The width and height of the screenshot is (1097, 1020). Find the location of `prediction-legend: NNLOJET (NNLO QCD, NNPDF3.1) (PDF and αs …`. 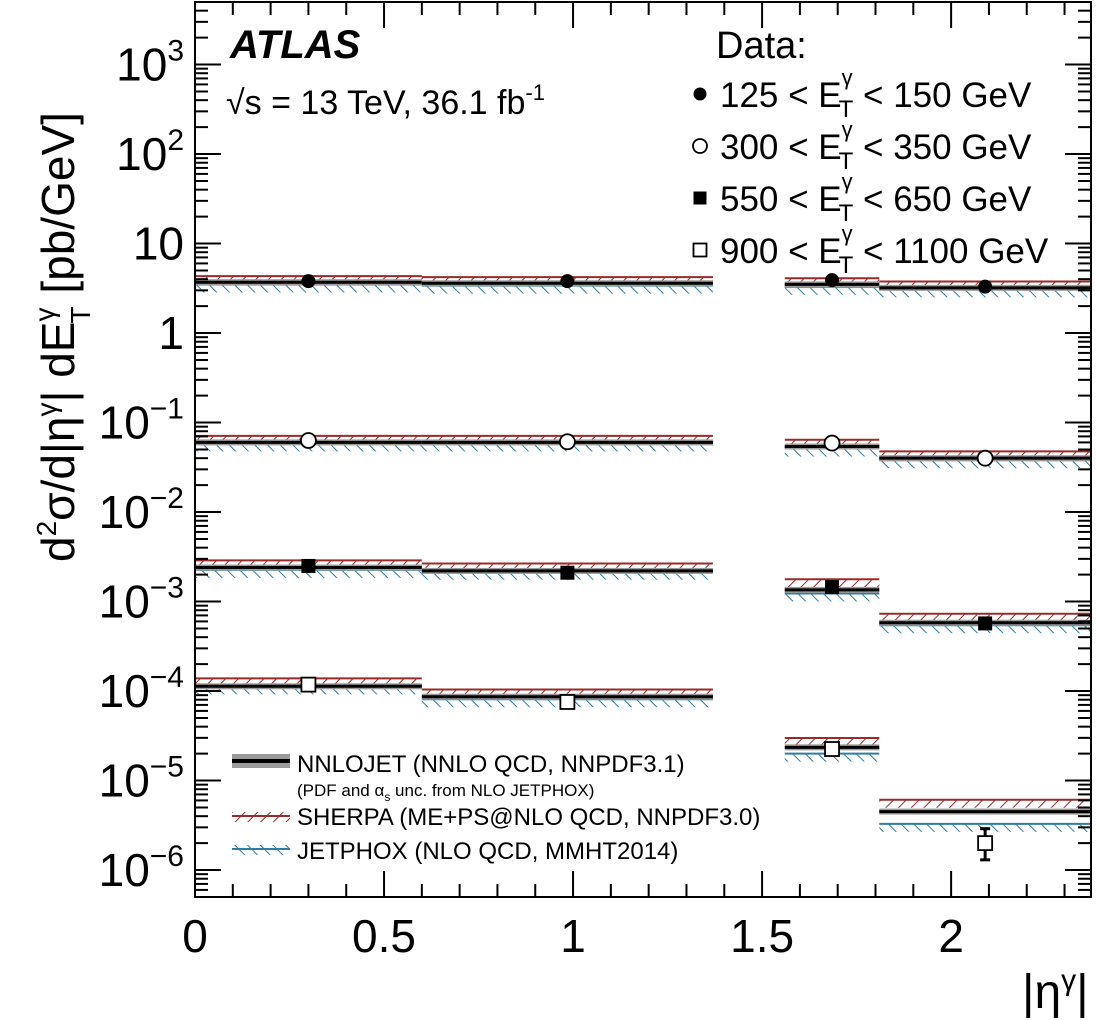

prediction-legend: NNLOJET (NNLO QCD, NNPDF3.1) (PDF and αs … is located at coordinates (496, 808).